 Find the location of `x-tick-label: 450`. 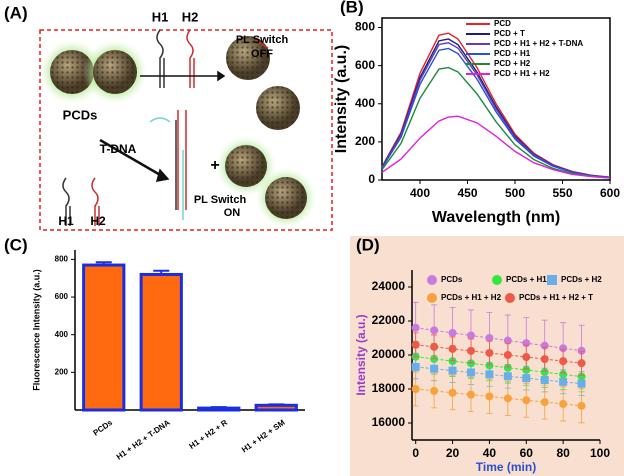

x-tick-label: 450 is located at coordinates (467, 193).